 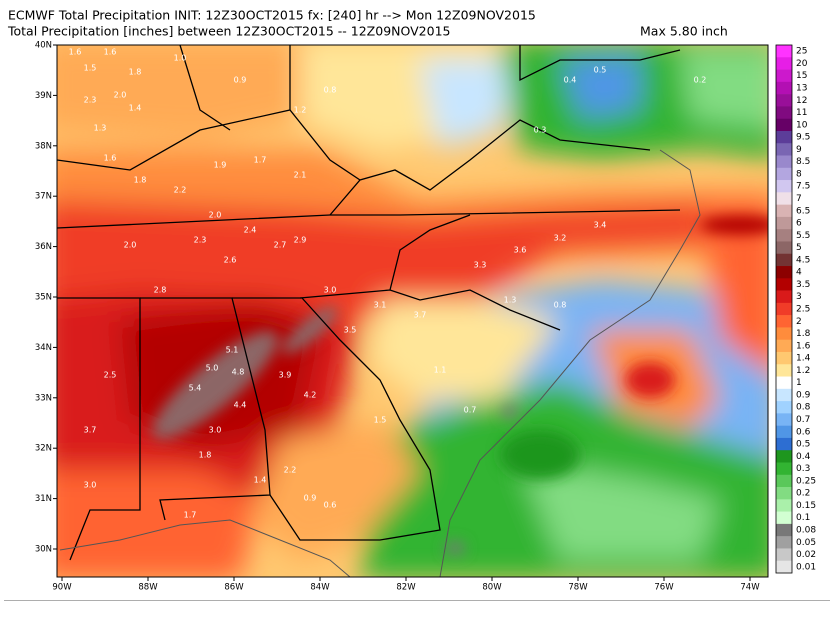 What do you see at coordinates (750, 588) in the screenshot?
I see `lon-label: 74W` at bounding box center [750, 588].